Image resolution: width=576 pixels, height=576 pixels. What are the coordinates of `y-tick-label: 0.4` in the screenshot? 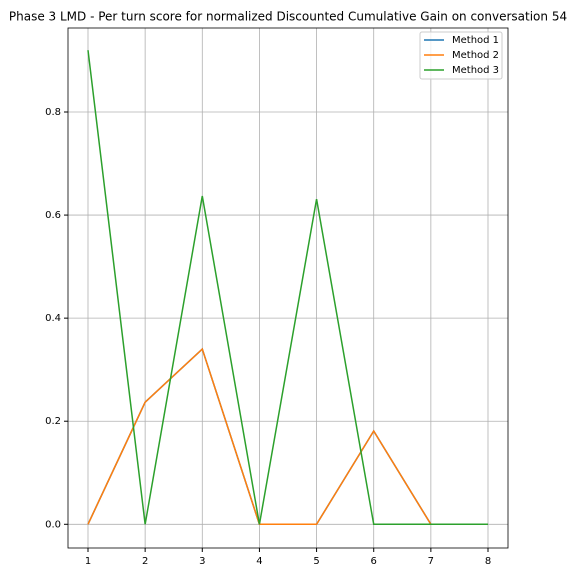 It's located at (53, 318).